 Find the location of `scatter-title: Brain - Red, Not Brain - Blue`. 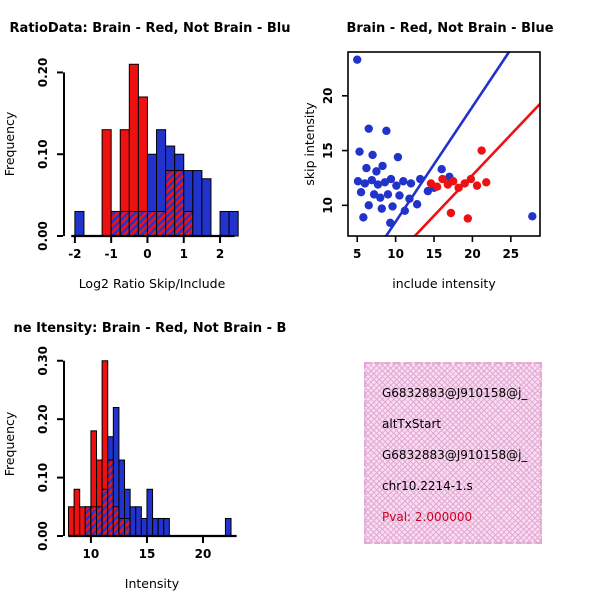

scatter-title: Brain - Red, Not Brain - Blue is located at coordinates (450, 28).